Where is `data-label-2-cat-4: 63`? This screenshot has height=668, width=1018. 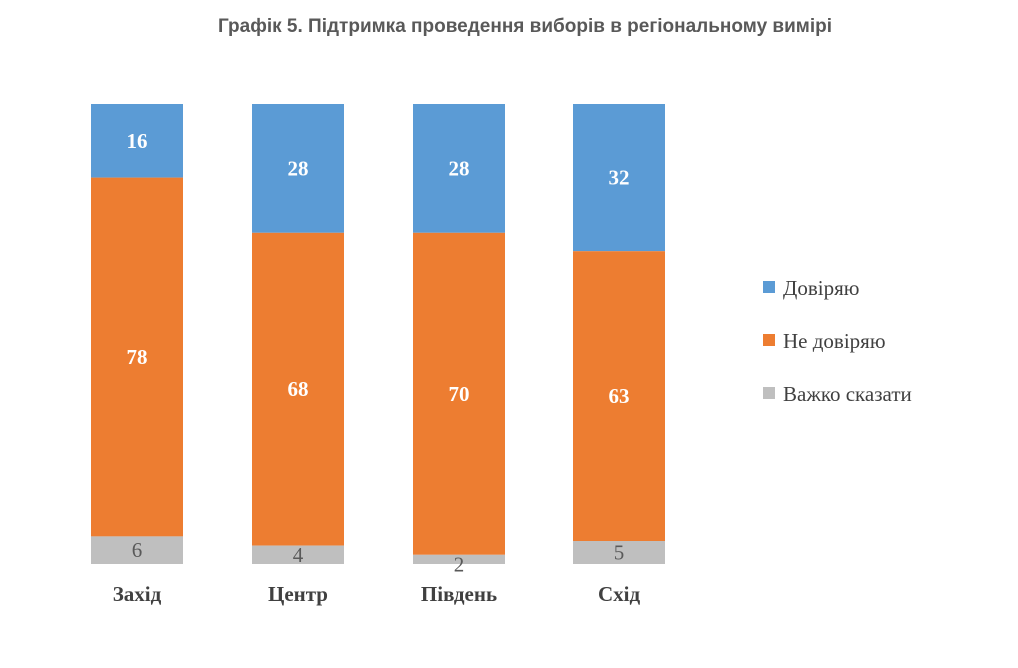 data-label-2-cat-4: 63 is located at coordinates (619, 396).